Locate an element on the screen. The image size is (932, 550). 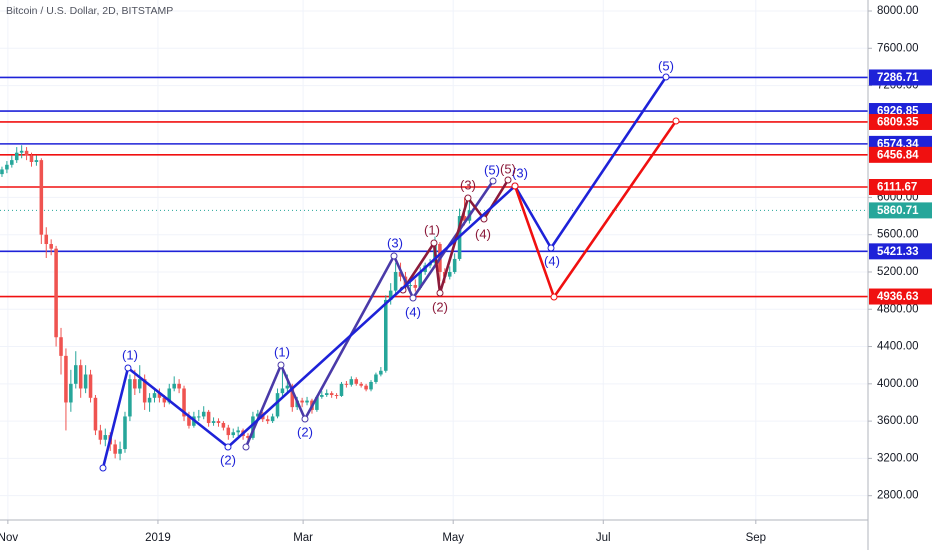
x-tick-label: Nov is located at coordinates (9, 538).